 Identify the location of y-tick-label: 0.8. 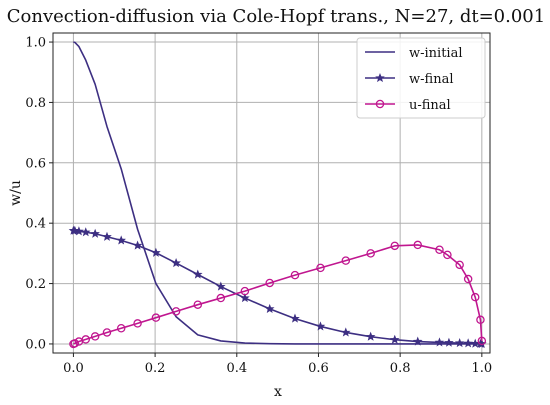
(35, 103).